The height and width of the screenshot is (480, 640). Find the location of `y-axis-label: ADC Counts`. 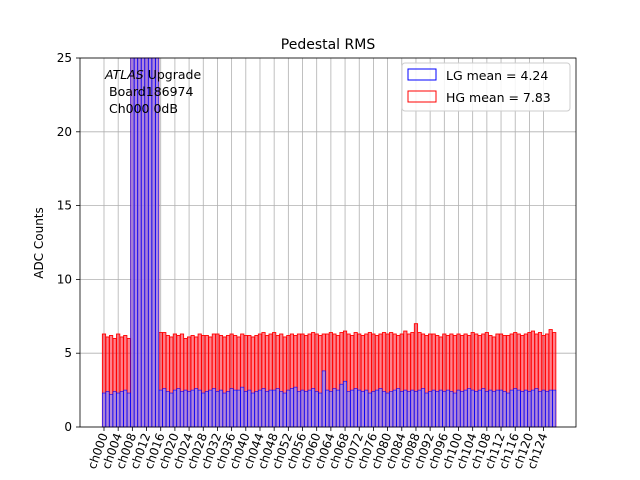

y-axis-label: ADC Counts is located at coordinates (39, 243).